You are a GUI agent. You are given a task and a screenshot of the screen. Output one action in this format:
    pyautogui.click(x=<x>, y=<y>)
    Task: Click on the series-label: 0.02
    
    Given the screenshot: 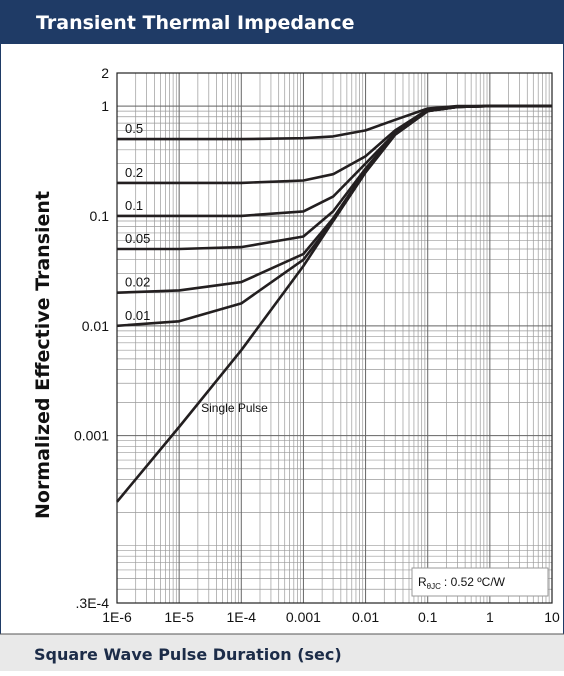 What is the action you would take?
    pyautogui.click(x=137, y=282)
    